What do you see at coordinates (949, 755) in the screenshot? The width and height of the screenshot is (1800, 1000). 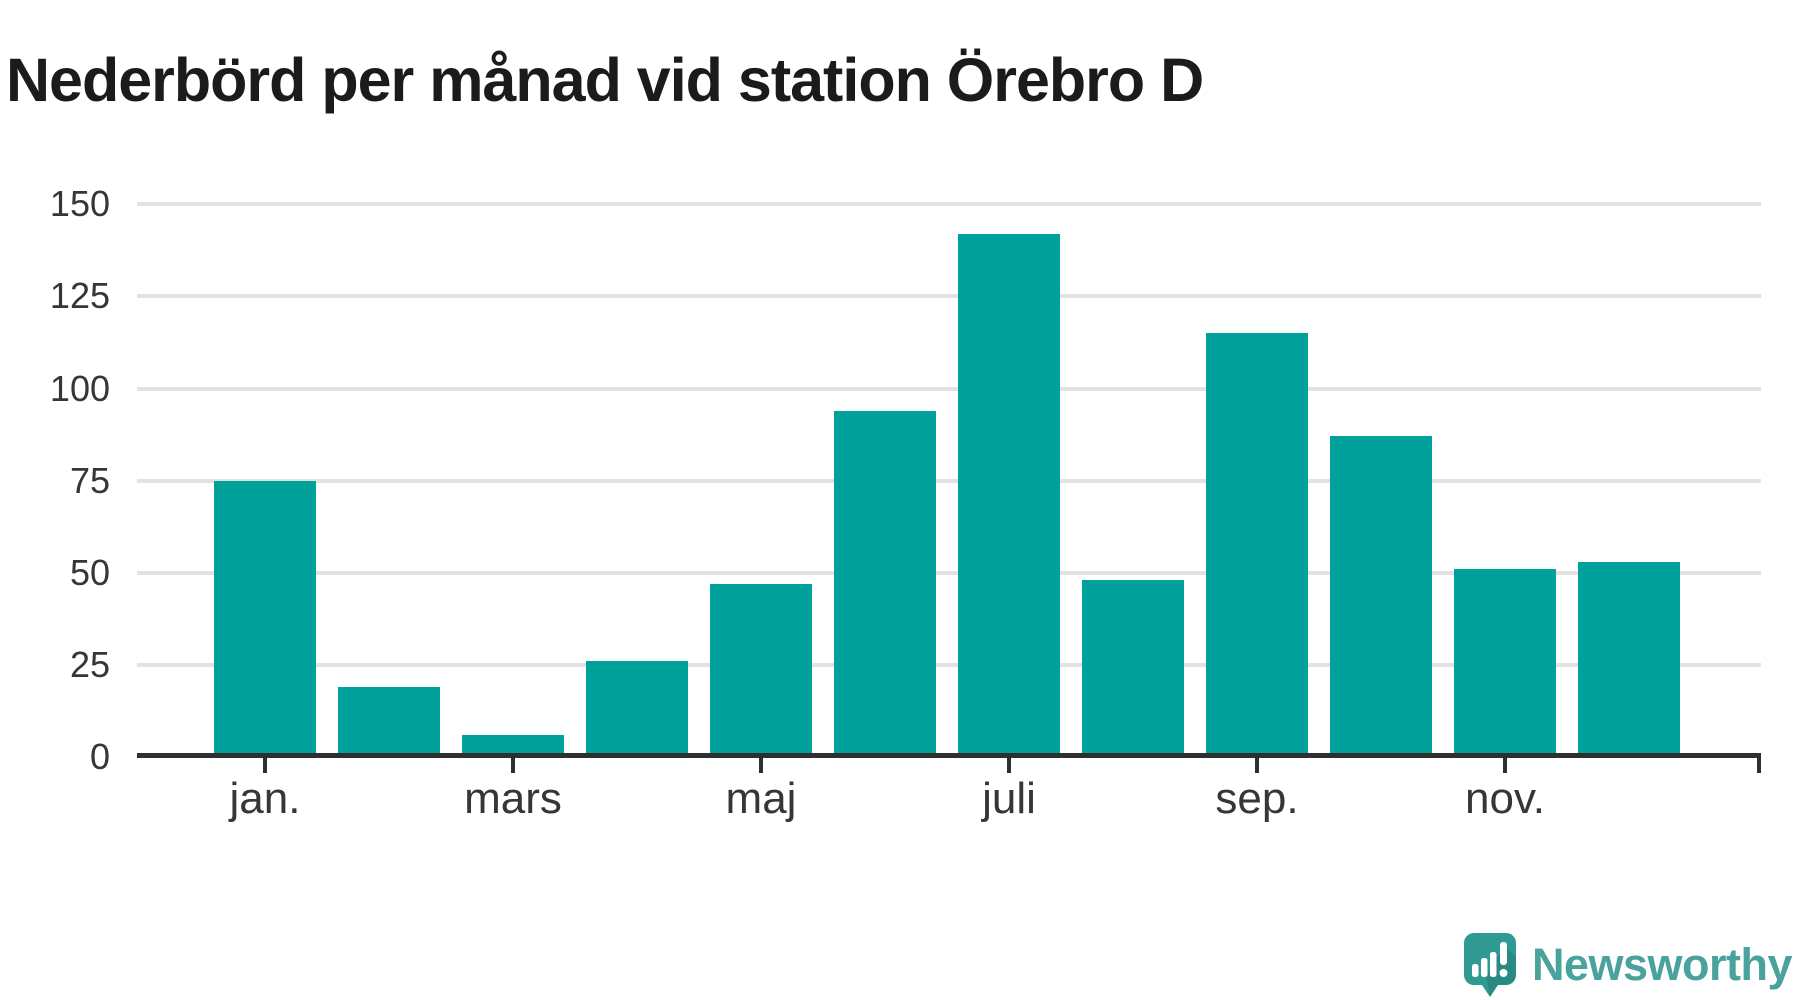 I see `x-axis-line` at bounding box center [949, 755].